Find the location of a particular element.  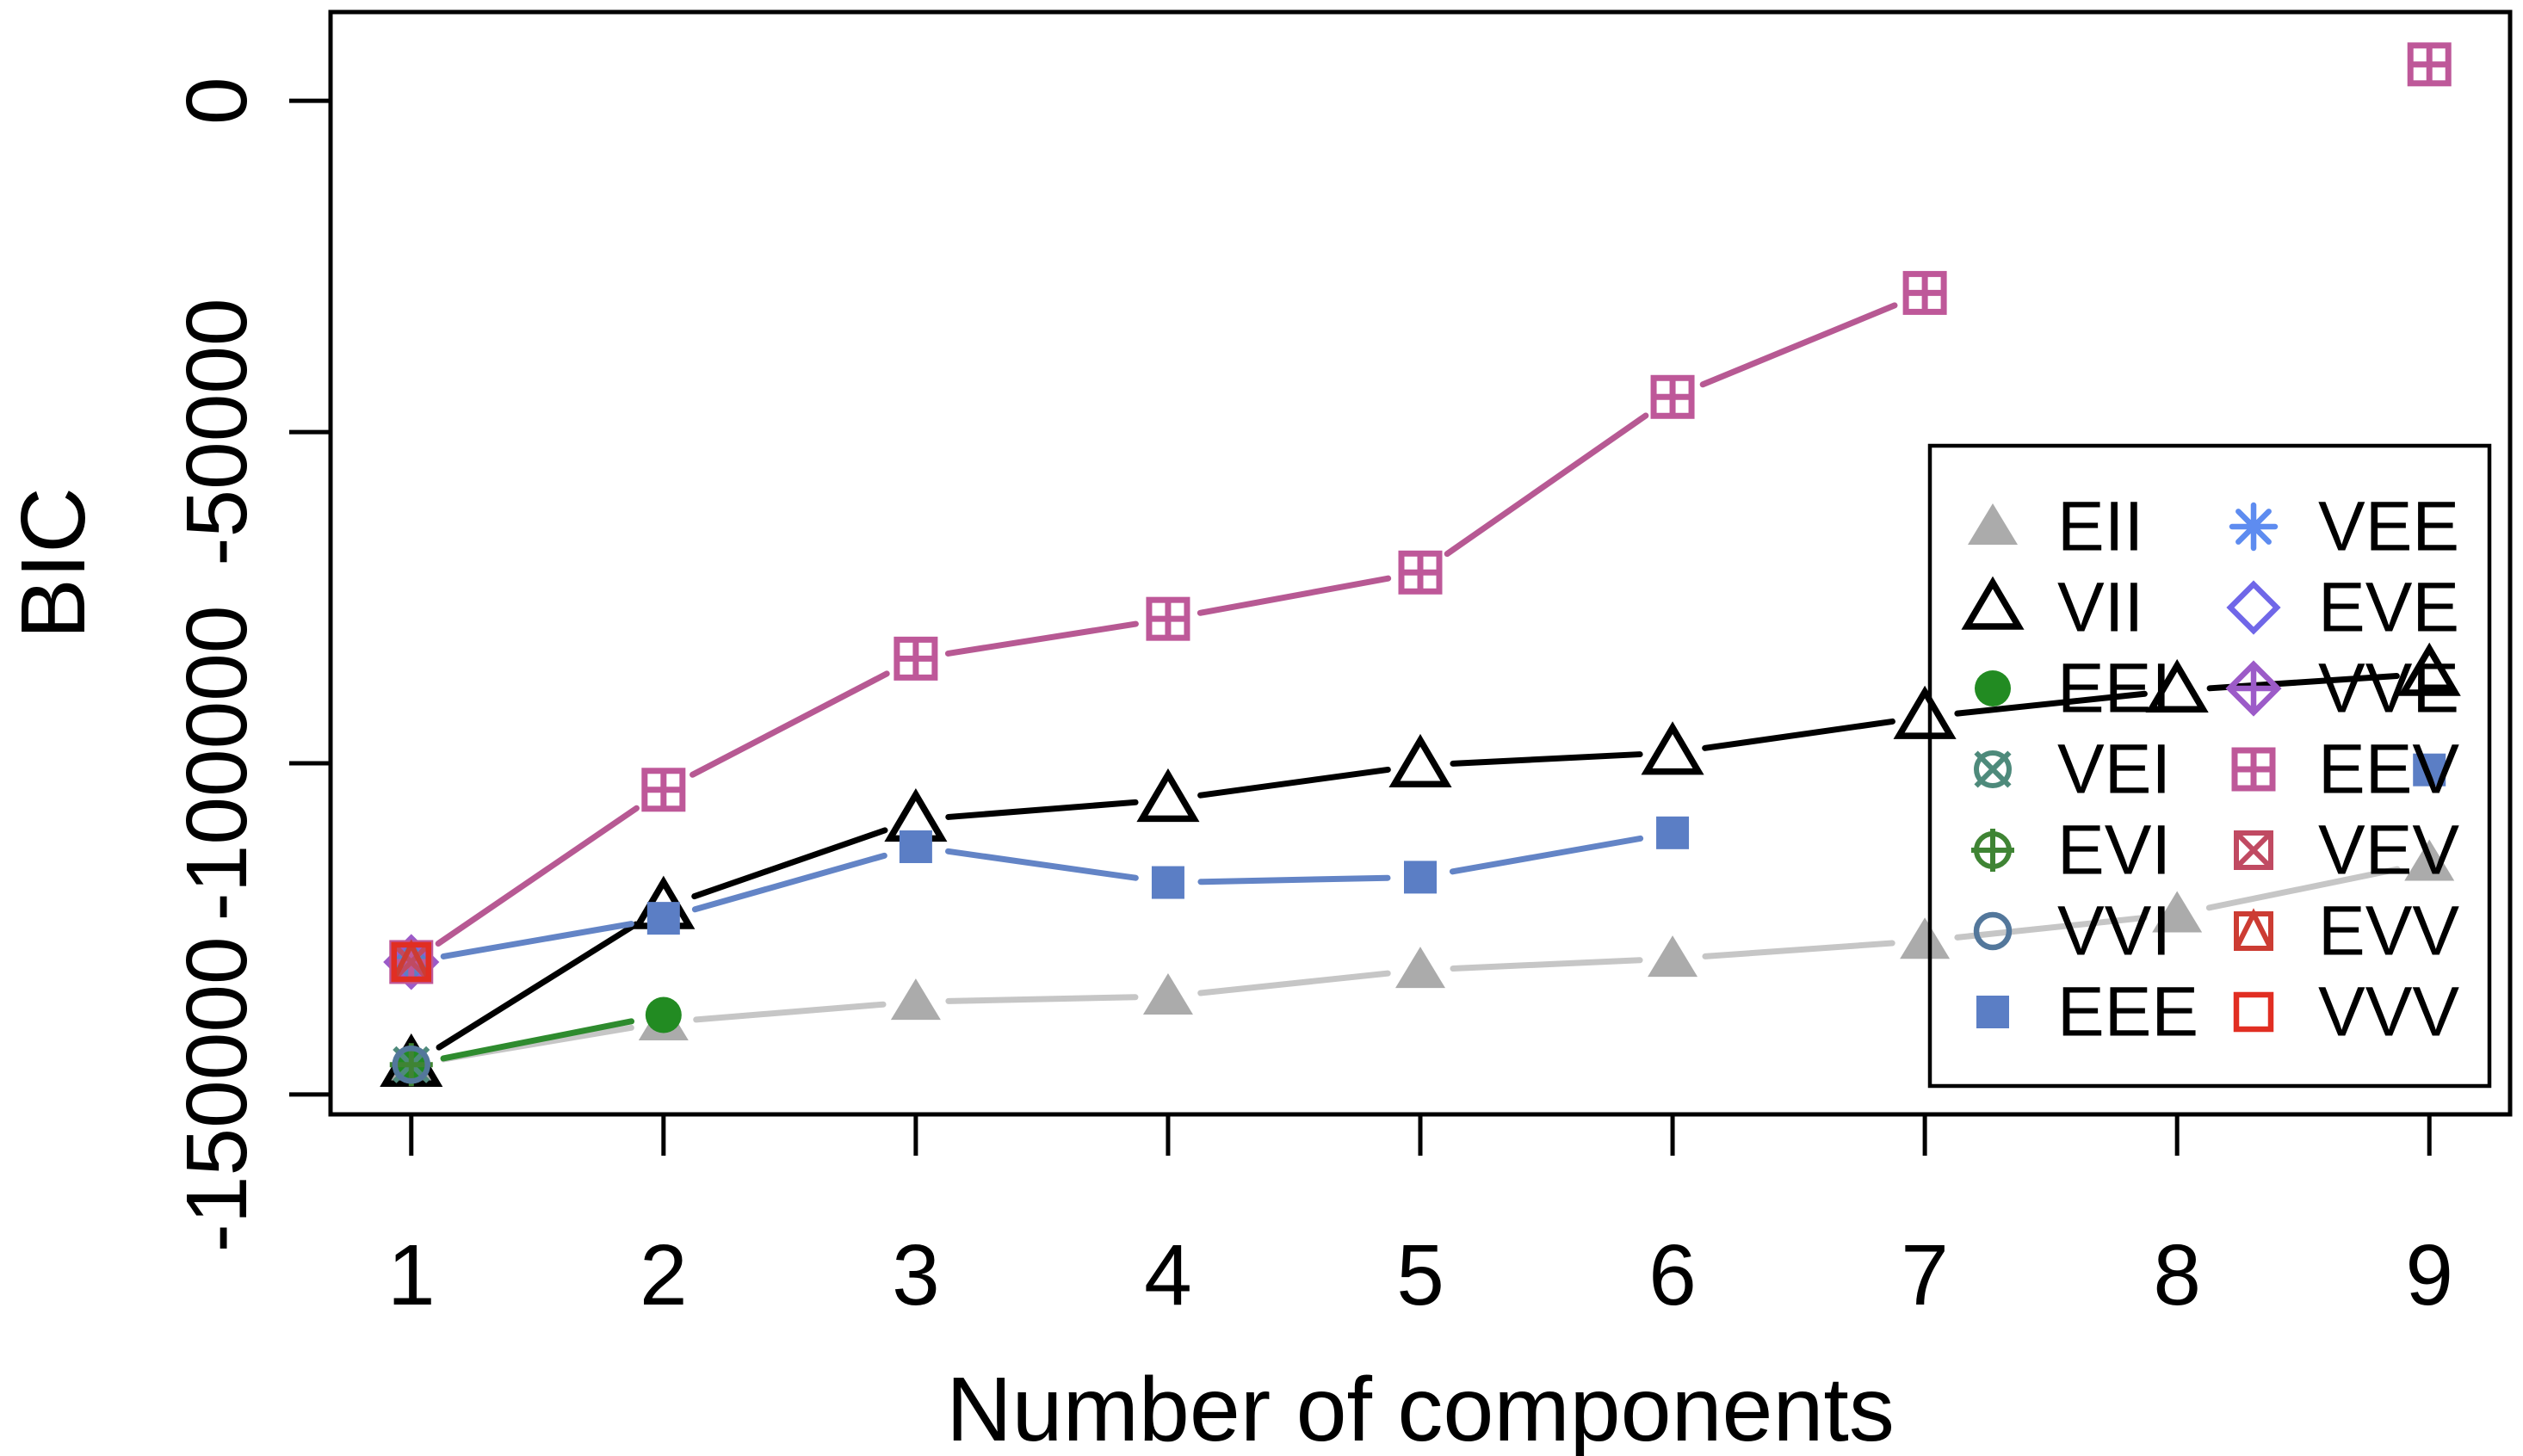

x-tick-label: 2 is located at coordinates (664, 1275).